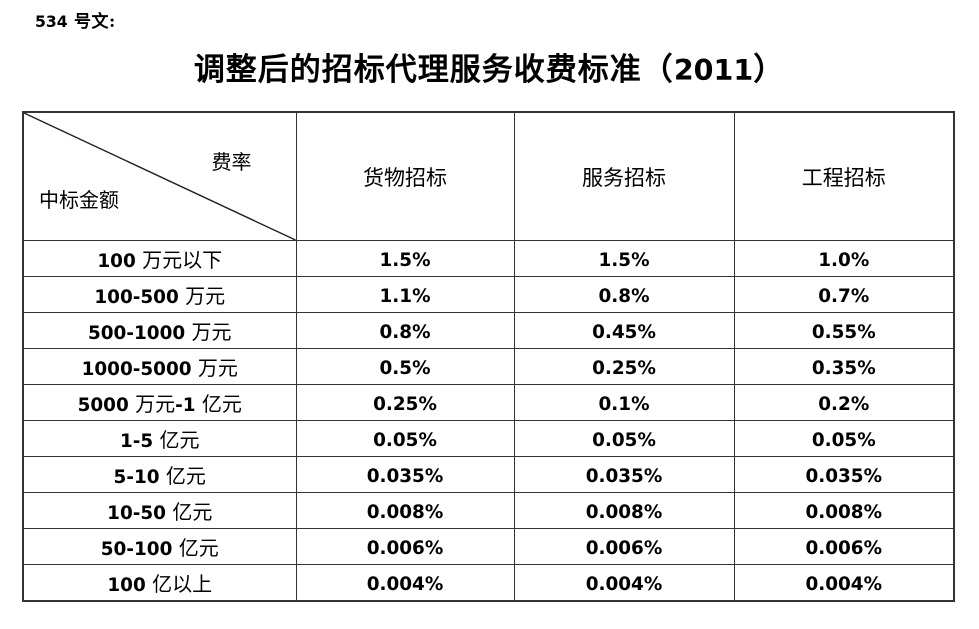 Image resolution: width=979 pixels, height=629 pixels. What do you see at coordinates (844, 176) in the screenshot?
I see `column-header-engineering-bidding: 工程招标` at bounding box center [844, 176].